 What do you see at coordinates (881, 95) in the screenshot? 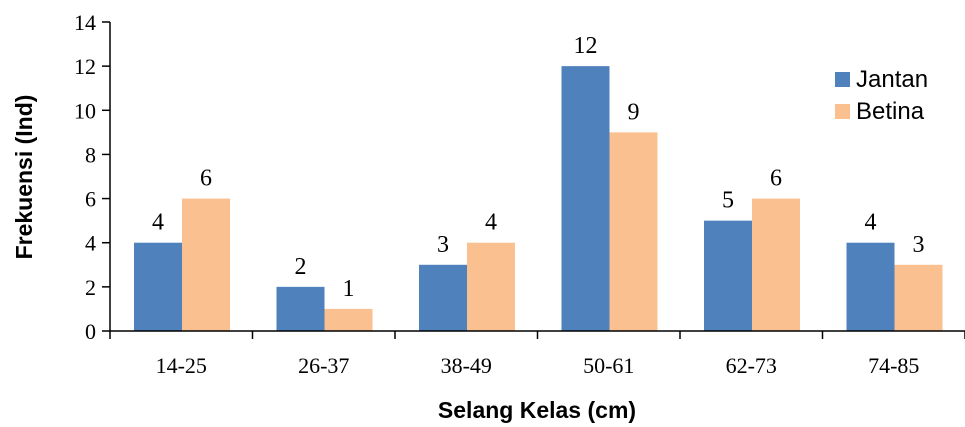
I see `legend: Jantan Betina` at bounding box center [881, 95].